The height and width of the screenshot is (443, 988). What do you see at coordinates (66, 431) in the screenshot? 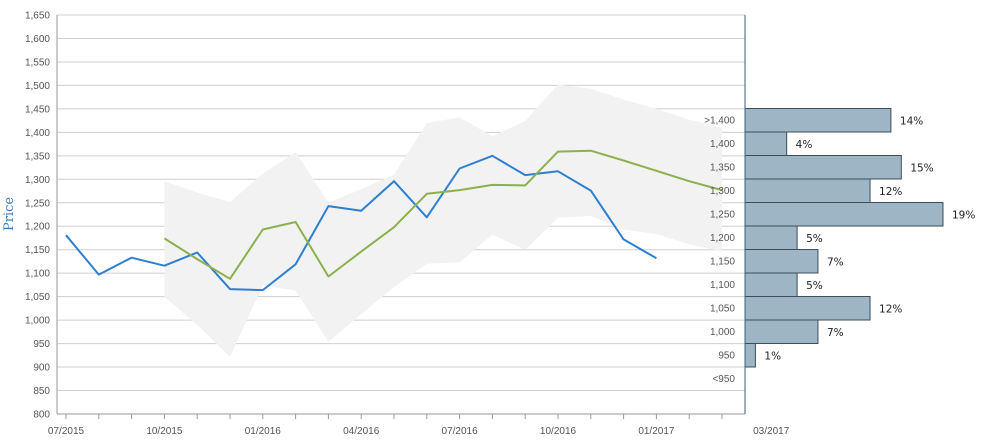
I see `x-tick-label: 07/2015` at bounding box center [66, 431].